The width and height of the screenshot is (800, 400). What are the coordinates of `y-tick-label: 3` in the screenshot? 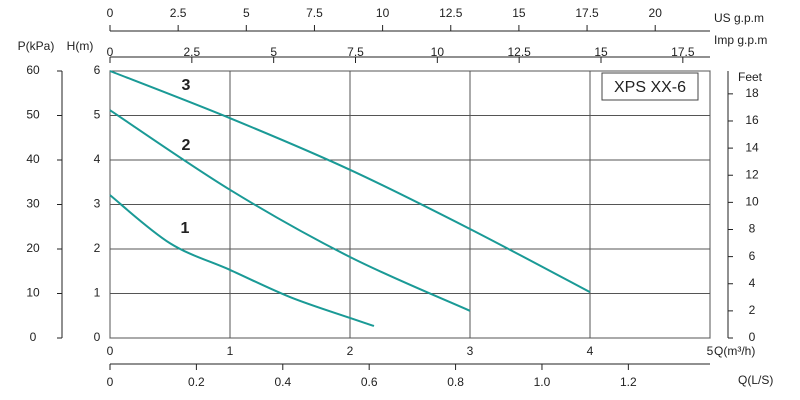 It's located at (97, 204).